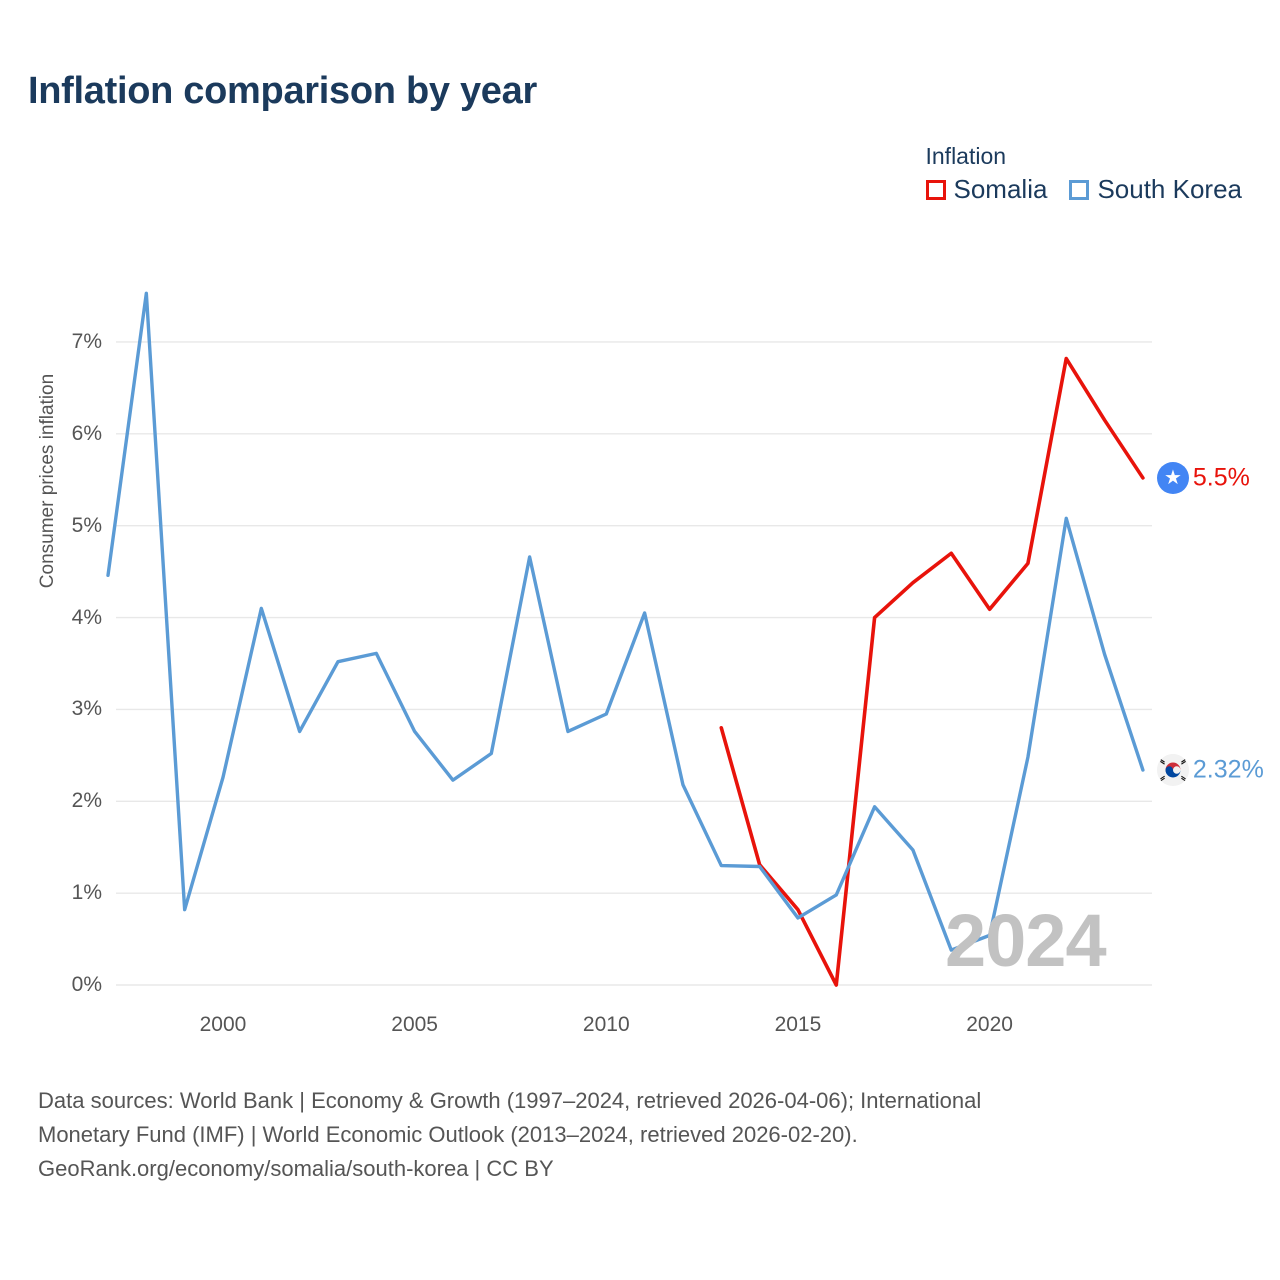 This screenshot has width=1280, height=1280. What do you see at coordinates (223, 1024) in the screenshot?
I see `x-axis-tick-label: 2000` at bounding box center [223, 1024].